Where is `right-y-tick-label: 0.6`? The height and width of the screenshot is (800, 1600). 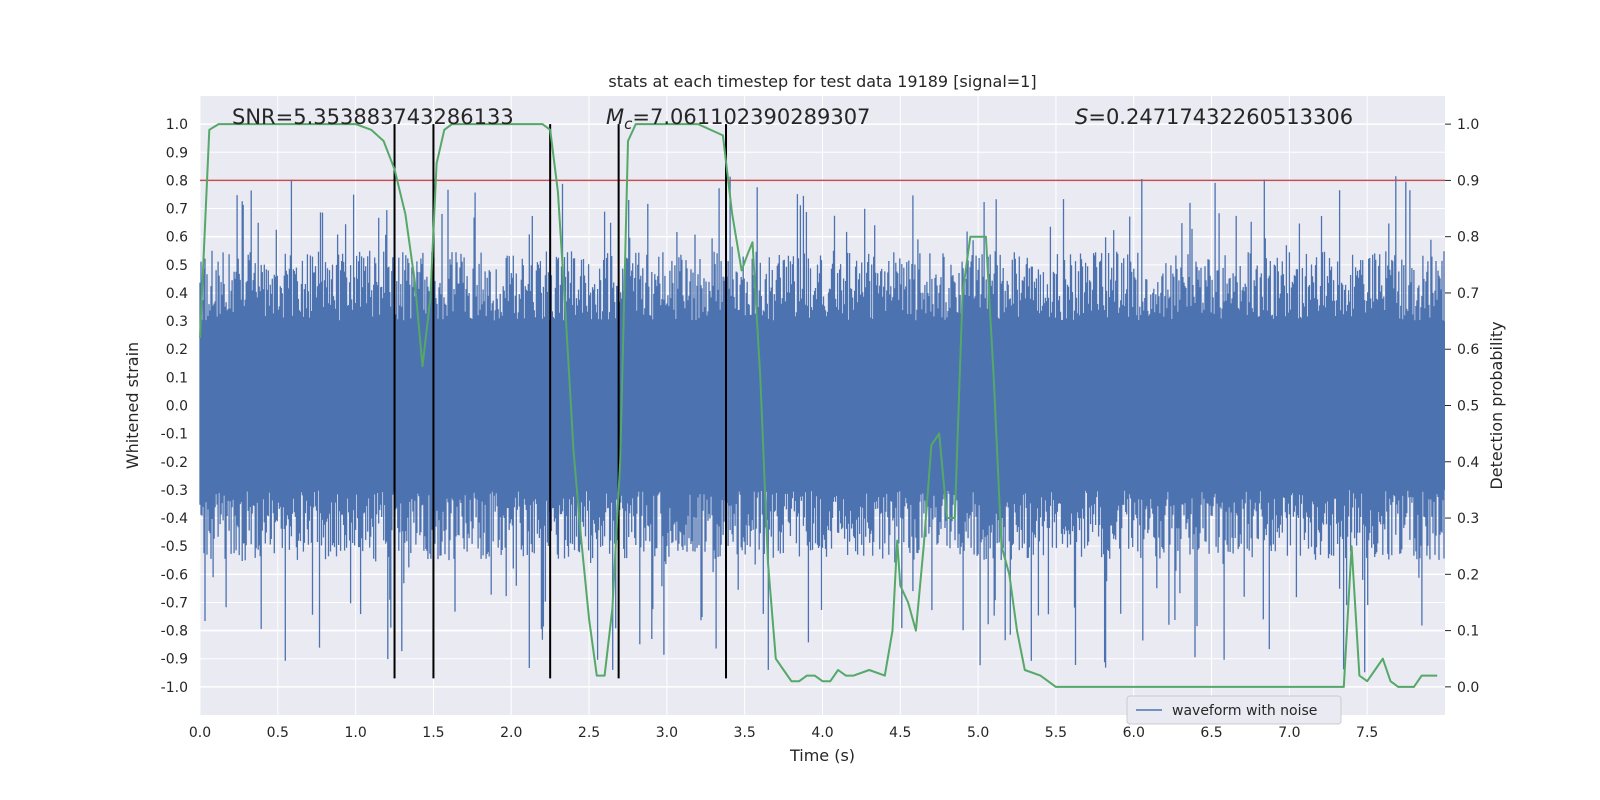
right-y-tick-label: 0.6 is located at coordinates (1468, 350).